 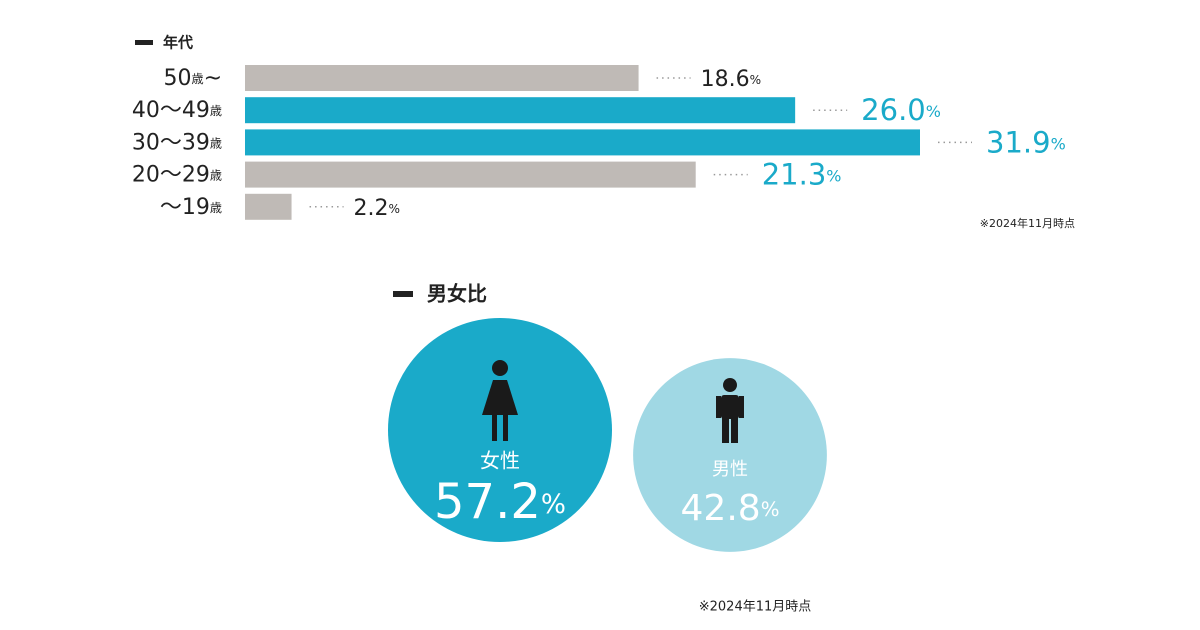 What do you see at coordinates (901, 110) in the screenshot?
I see `value-label: 26.0%` at bounding box center [901, 110].